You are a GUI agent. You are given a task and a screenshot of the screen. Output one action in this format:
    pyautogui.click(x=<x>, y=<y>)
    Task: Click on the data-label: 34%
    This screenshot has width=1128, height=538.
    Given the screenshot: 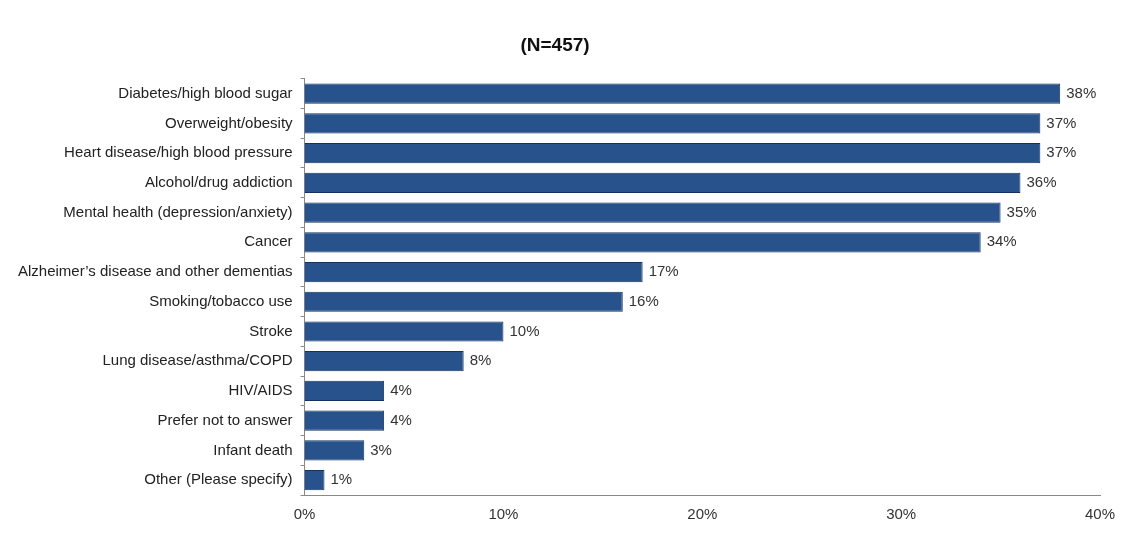 What is the action you would take?
    pyautogui.click(x=1001, y=241)
    